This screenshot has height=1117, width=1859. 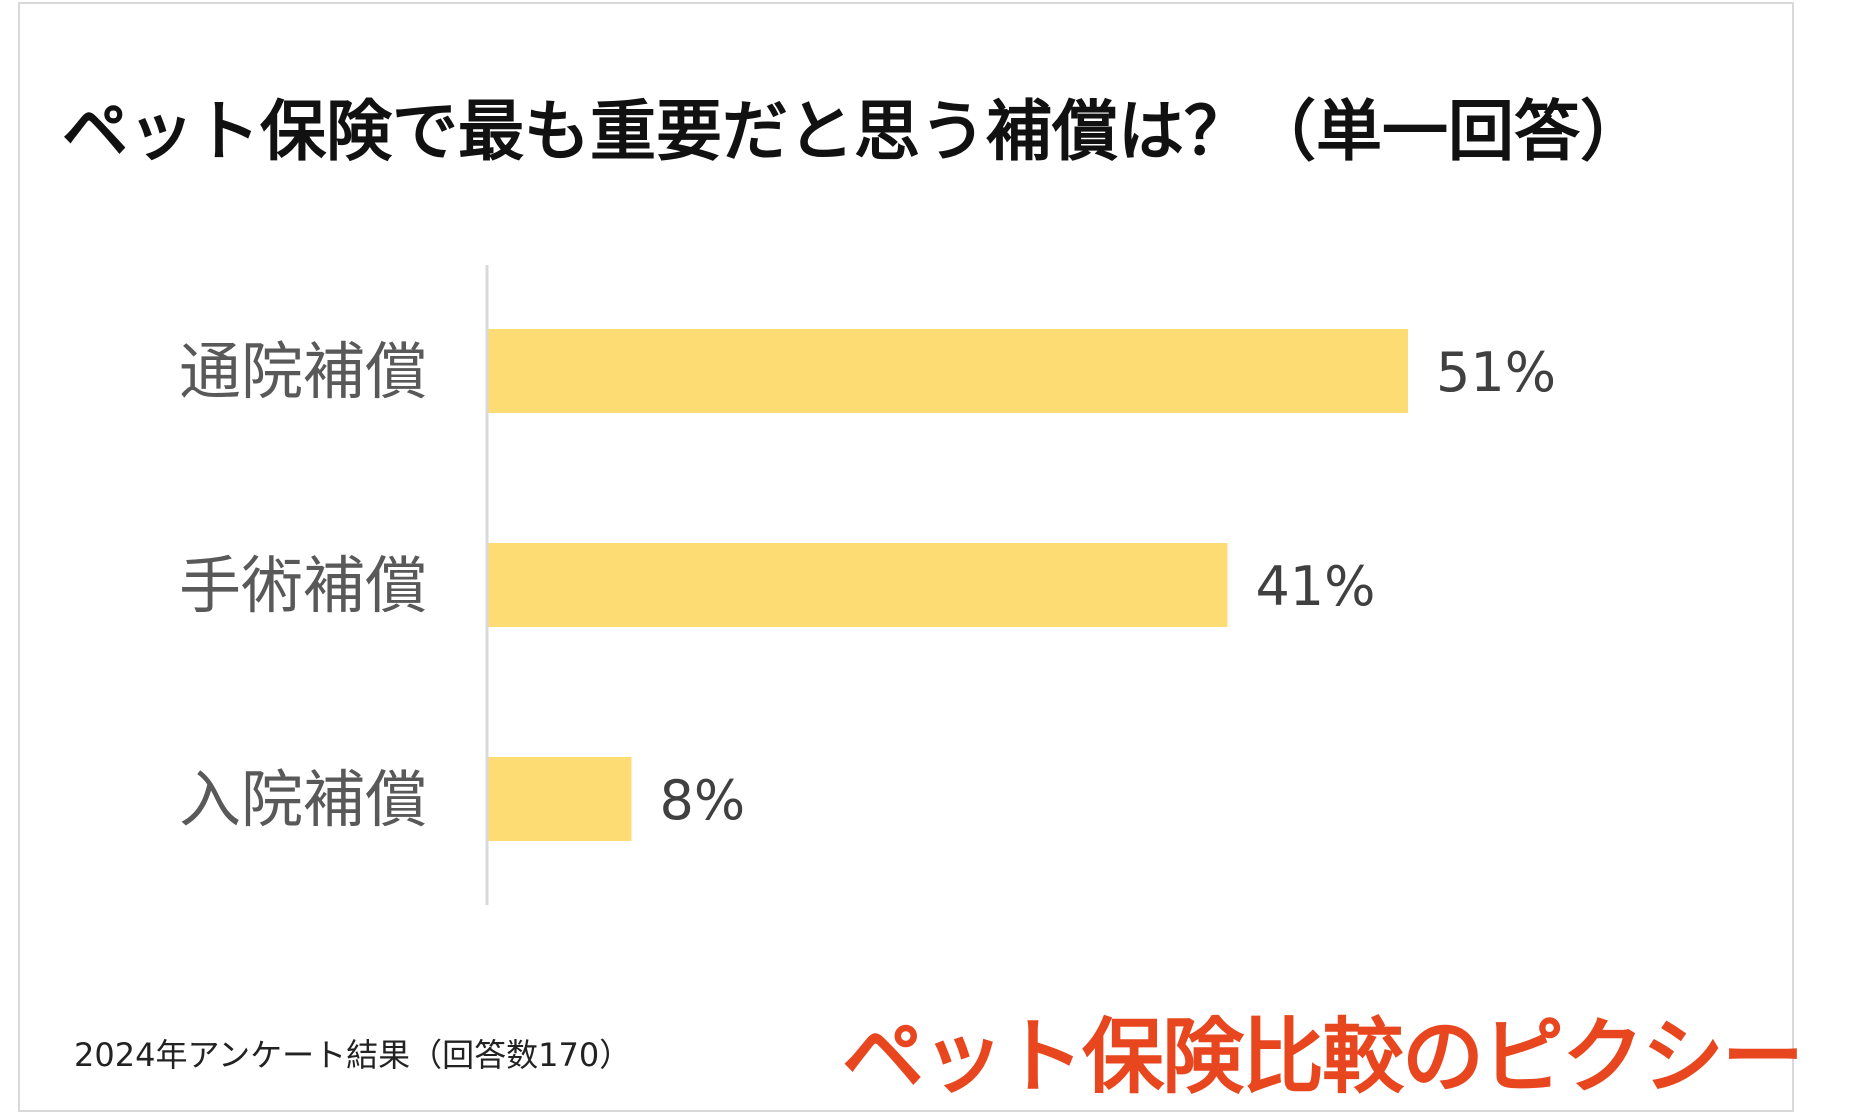 I want to click on brand-logo: ペット保険比較のピクシー, so click(x=1323, y=1057).